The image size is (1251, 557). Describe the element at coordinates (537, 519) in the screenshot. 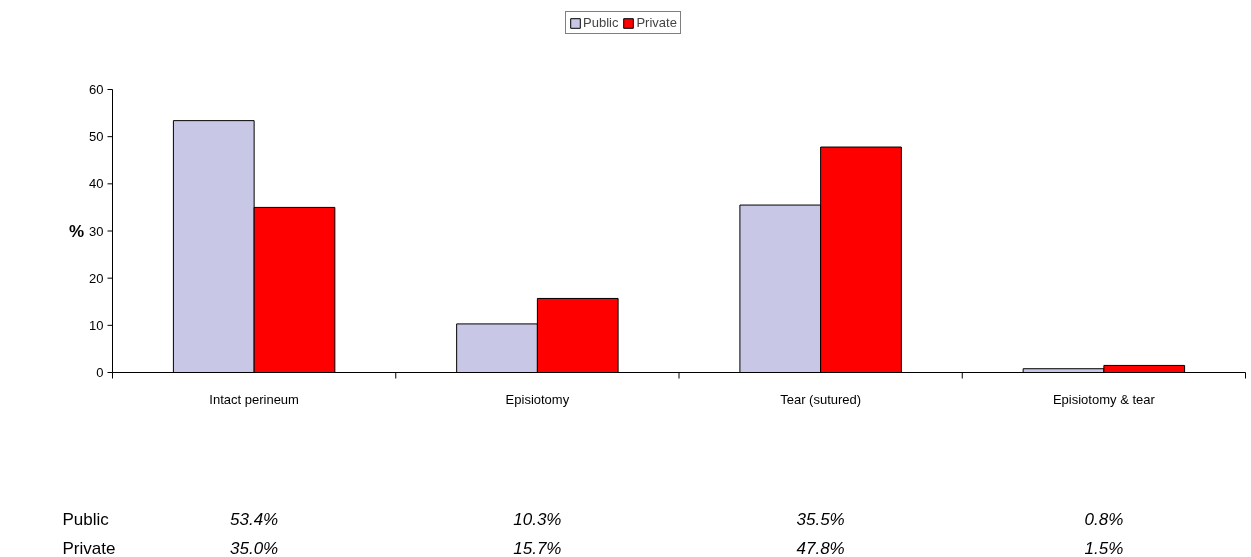

I see `data-label: 10.3%` at that location.